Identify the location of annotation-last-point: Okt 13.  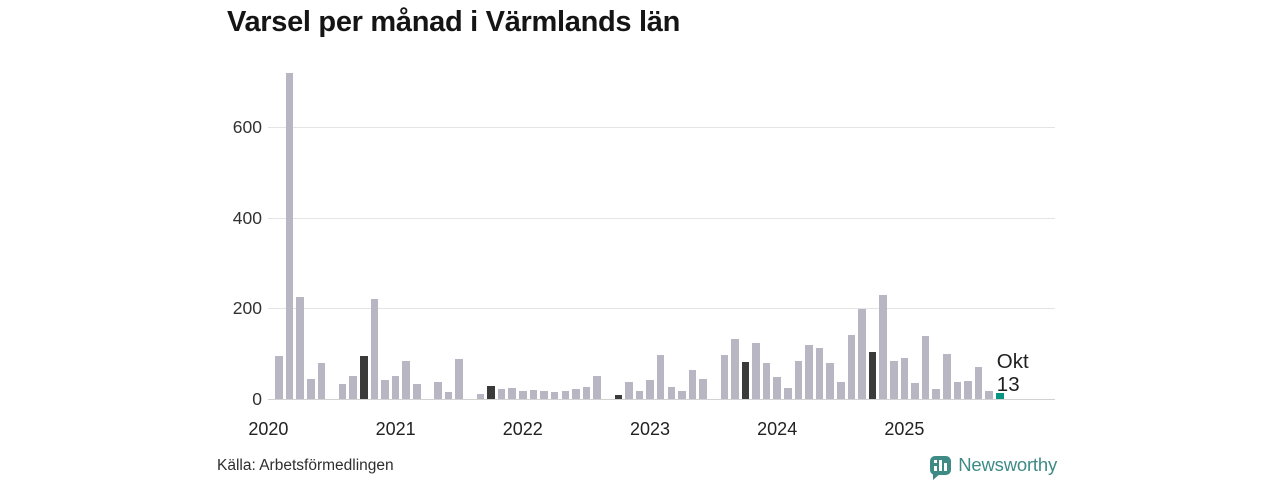
(1013, 373).